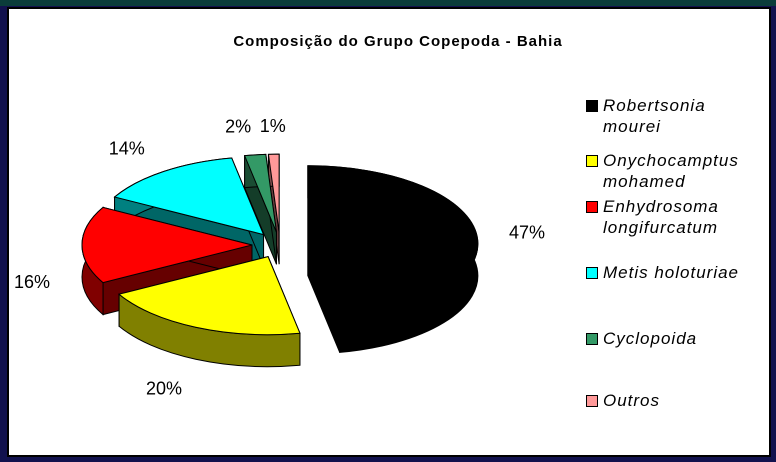  I want to click on data-label: 2%, so click(238, 127).